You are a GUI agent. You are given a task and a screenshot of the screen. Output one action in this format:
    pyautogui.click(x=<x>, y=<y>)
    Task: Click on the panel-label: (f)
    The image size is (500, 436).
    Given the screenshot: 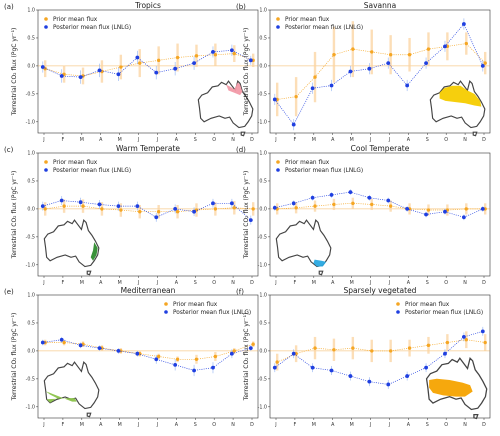 What is the action you would take?
    pyautogui.click(x=240, y=292)
    